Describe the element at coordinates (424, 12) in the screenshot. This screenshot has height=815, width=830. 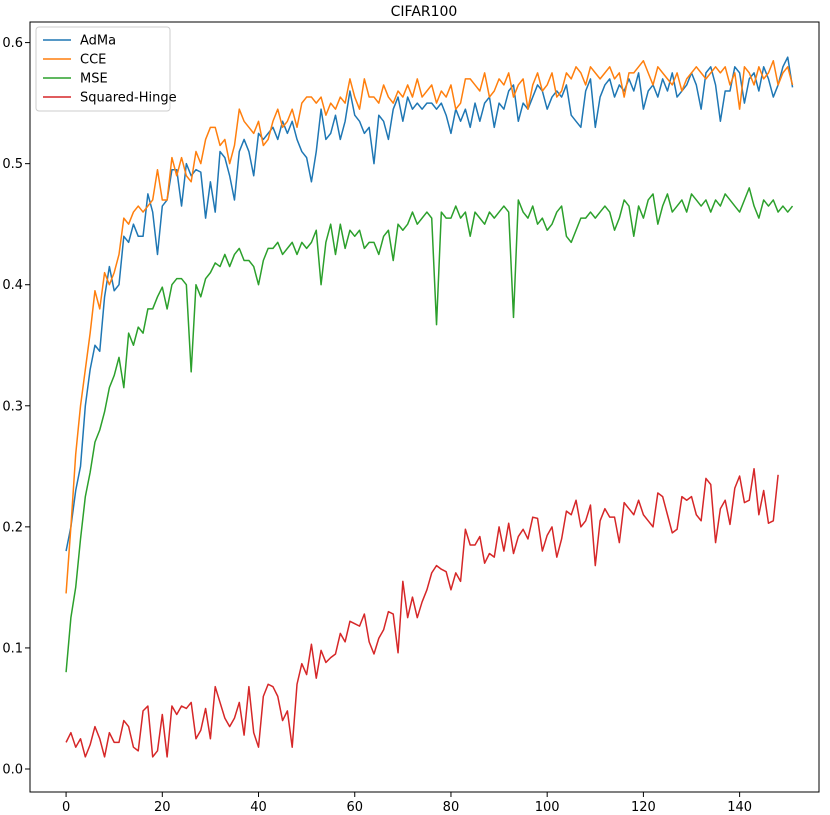
I see `chart-title: CIFAR100` at that location.